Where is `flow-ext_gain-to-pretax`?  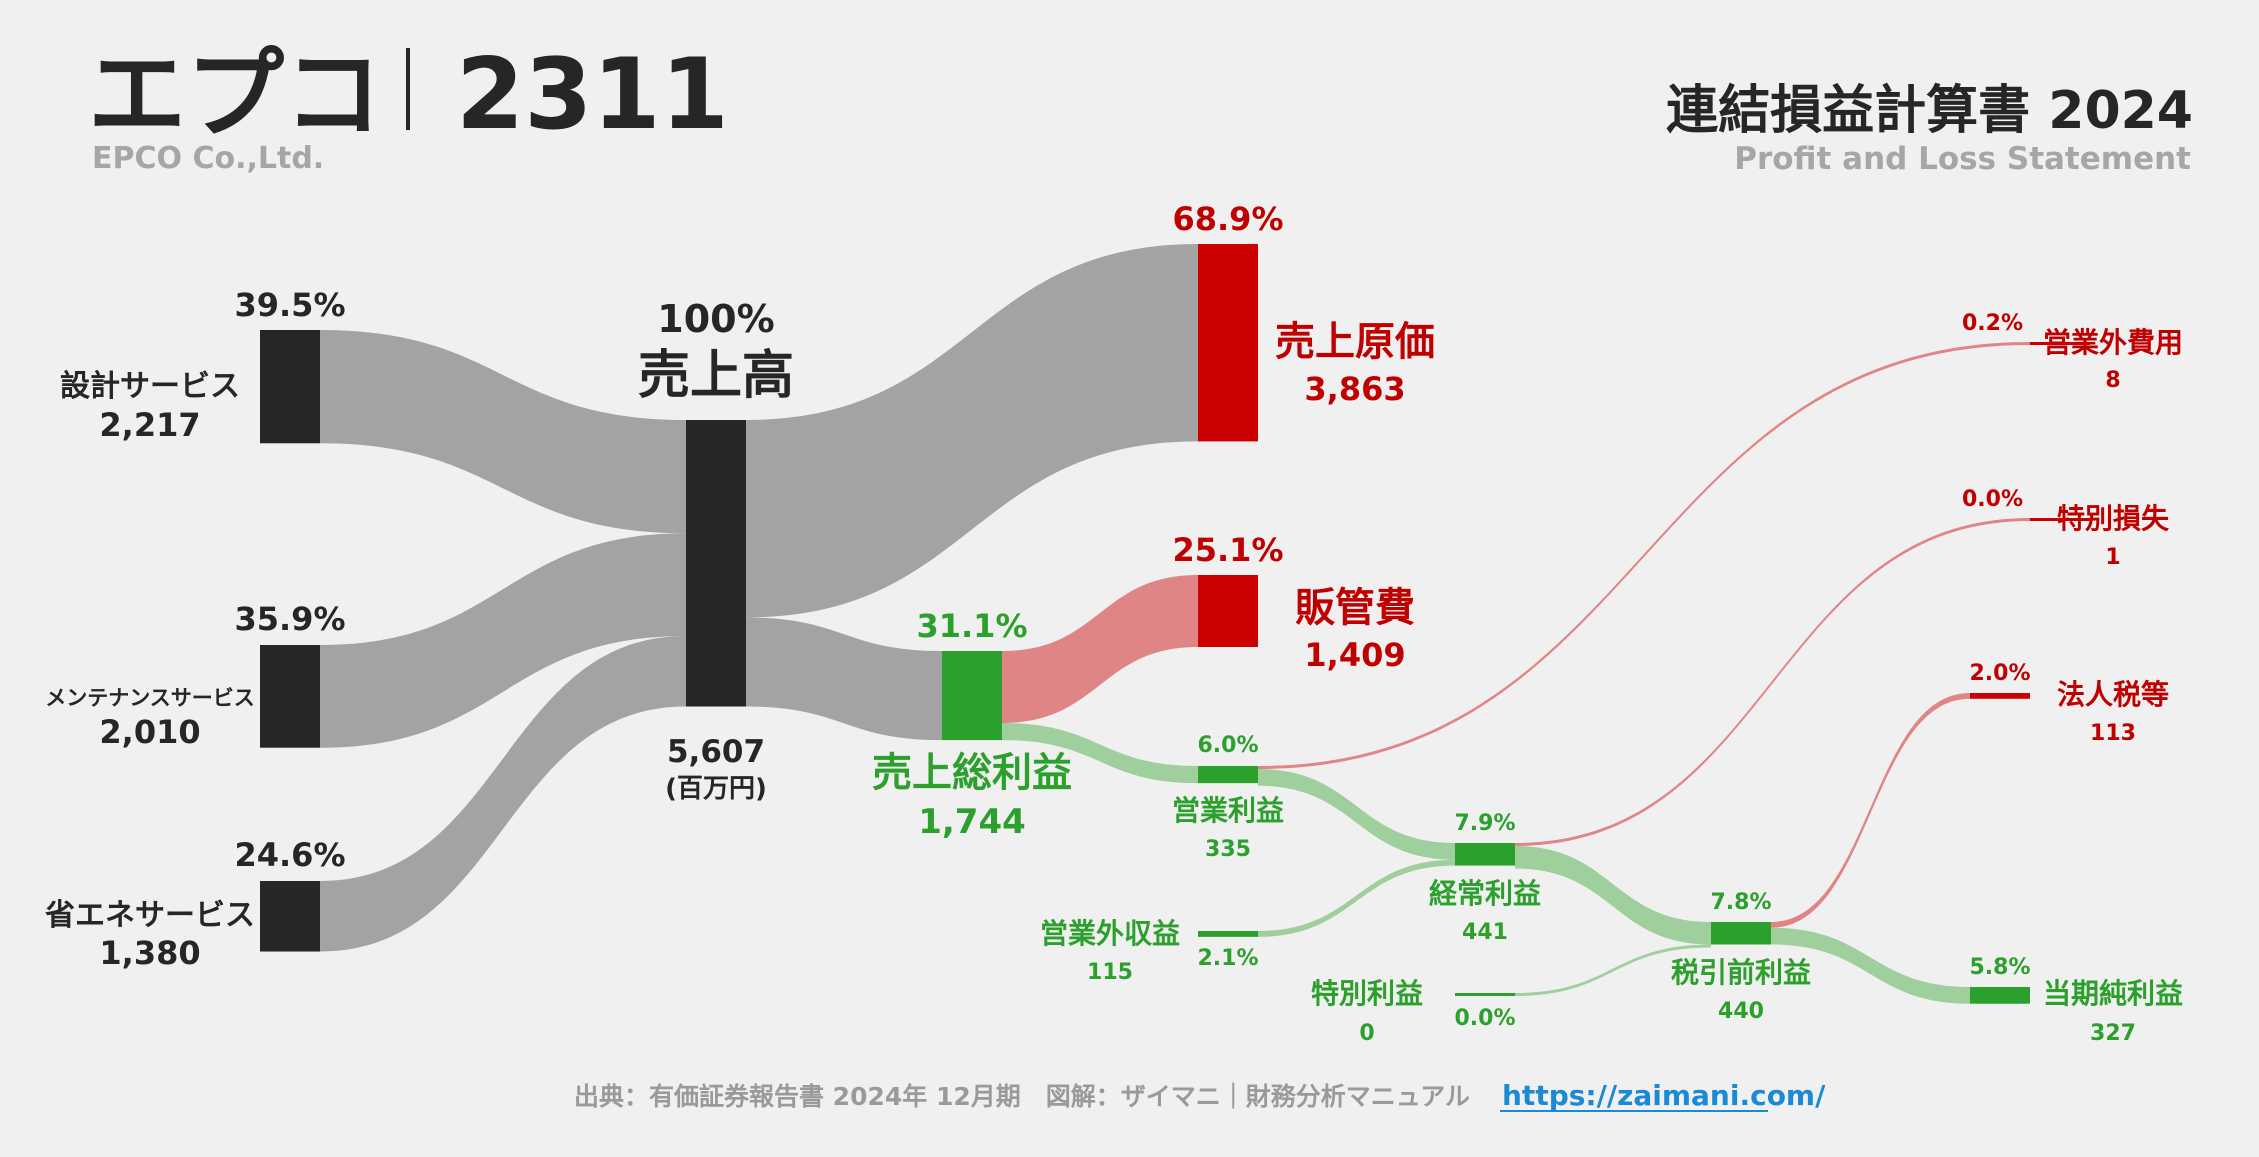
flow-ext_gain-to-pretax is located at coordinates (1613, 970).